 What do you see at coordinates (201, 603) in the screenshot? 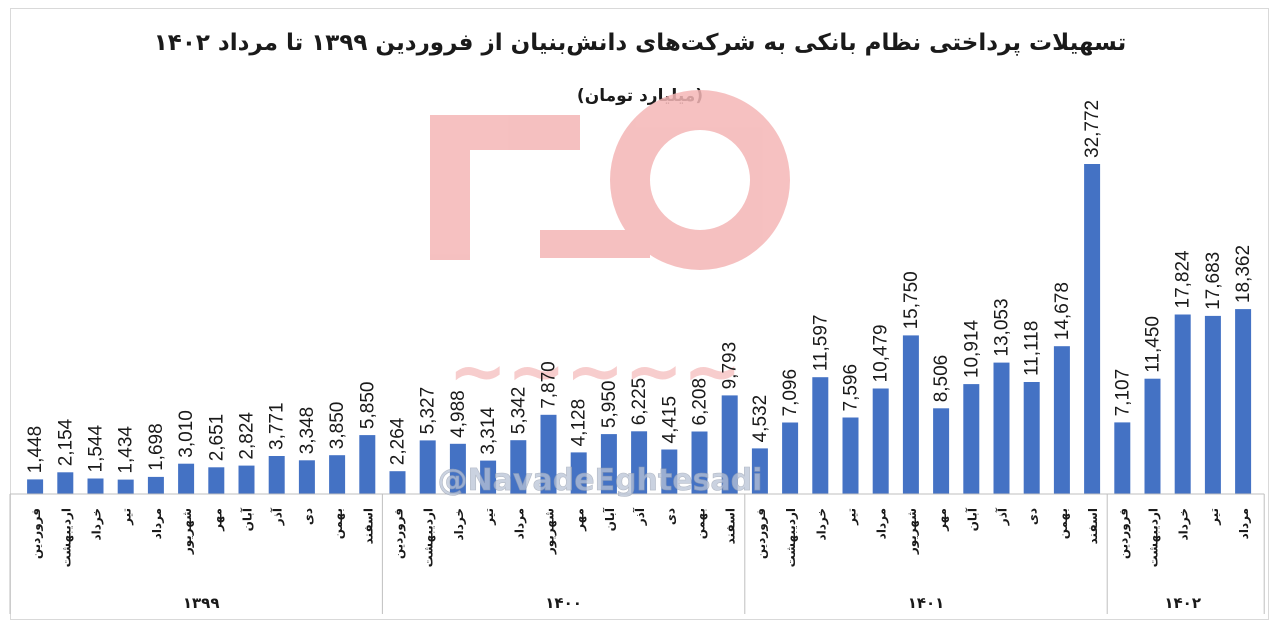
I see `year-label: ۱۳۹۹` at bounding box center [201, 603].